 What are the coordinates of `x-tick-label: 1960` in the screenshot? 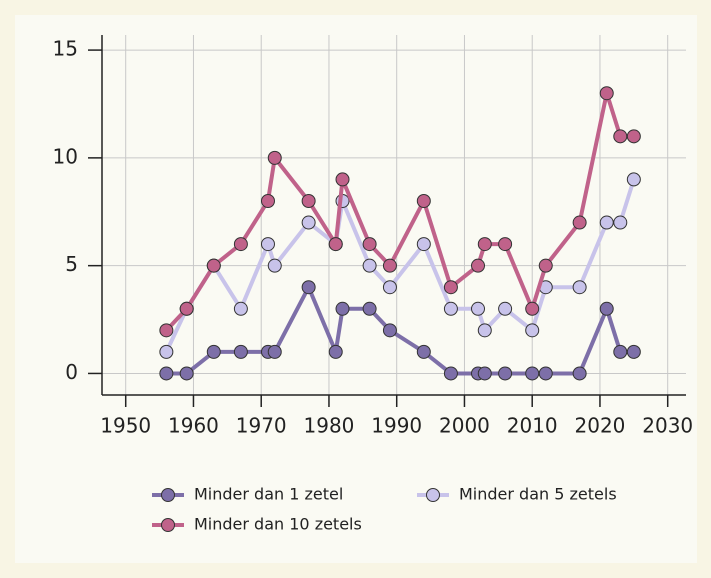 It's located at (193, 426).